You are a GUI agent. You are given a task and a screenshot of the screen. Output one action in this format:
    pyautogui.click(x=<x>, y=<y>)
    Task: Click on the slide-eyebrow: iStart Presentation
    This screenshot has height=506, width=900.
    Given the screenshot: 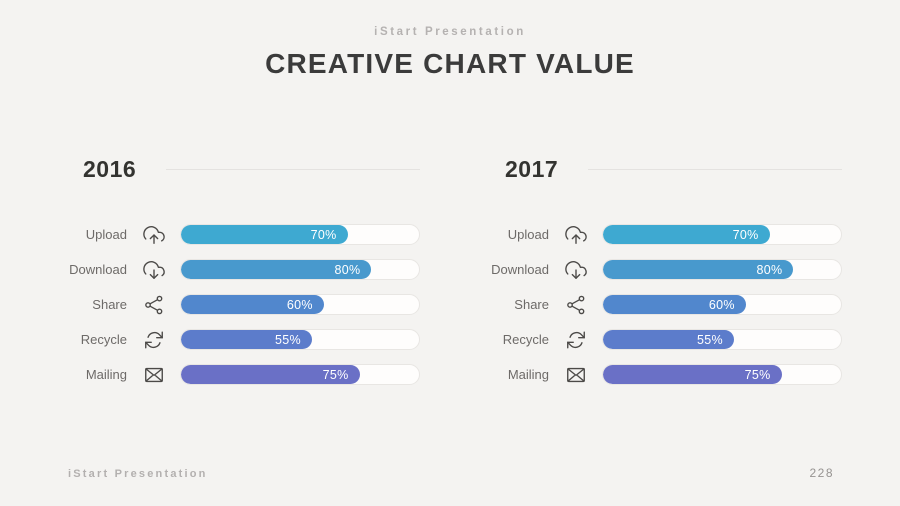 What is the action you would take?
    pyautogui.click(x=450, y=32)
    